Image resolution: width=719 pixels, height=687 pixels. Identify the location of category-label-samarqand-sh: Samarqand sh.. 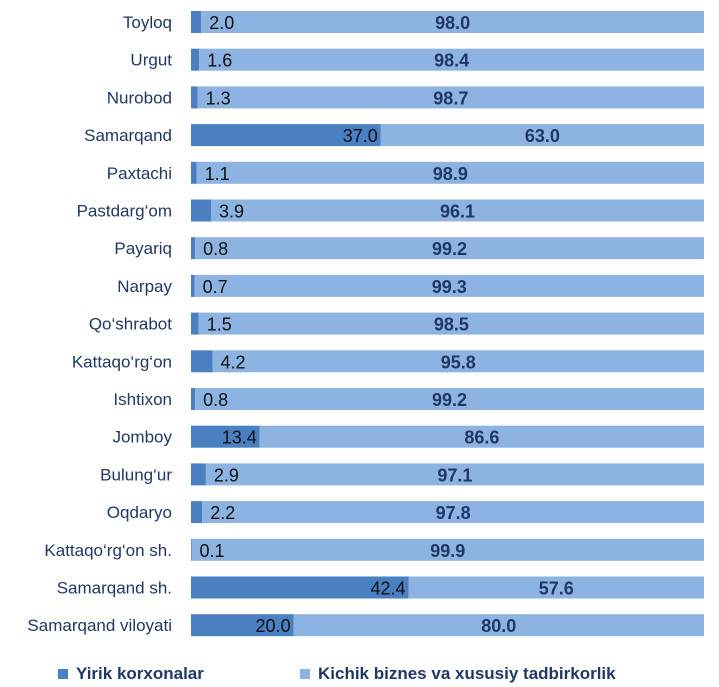
(114, 588).